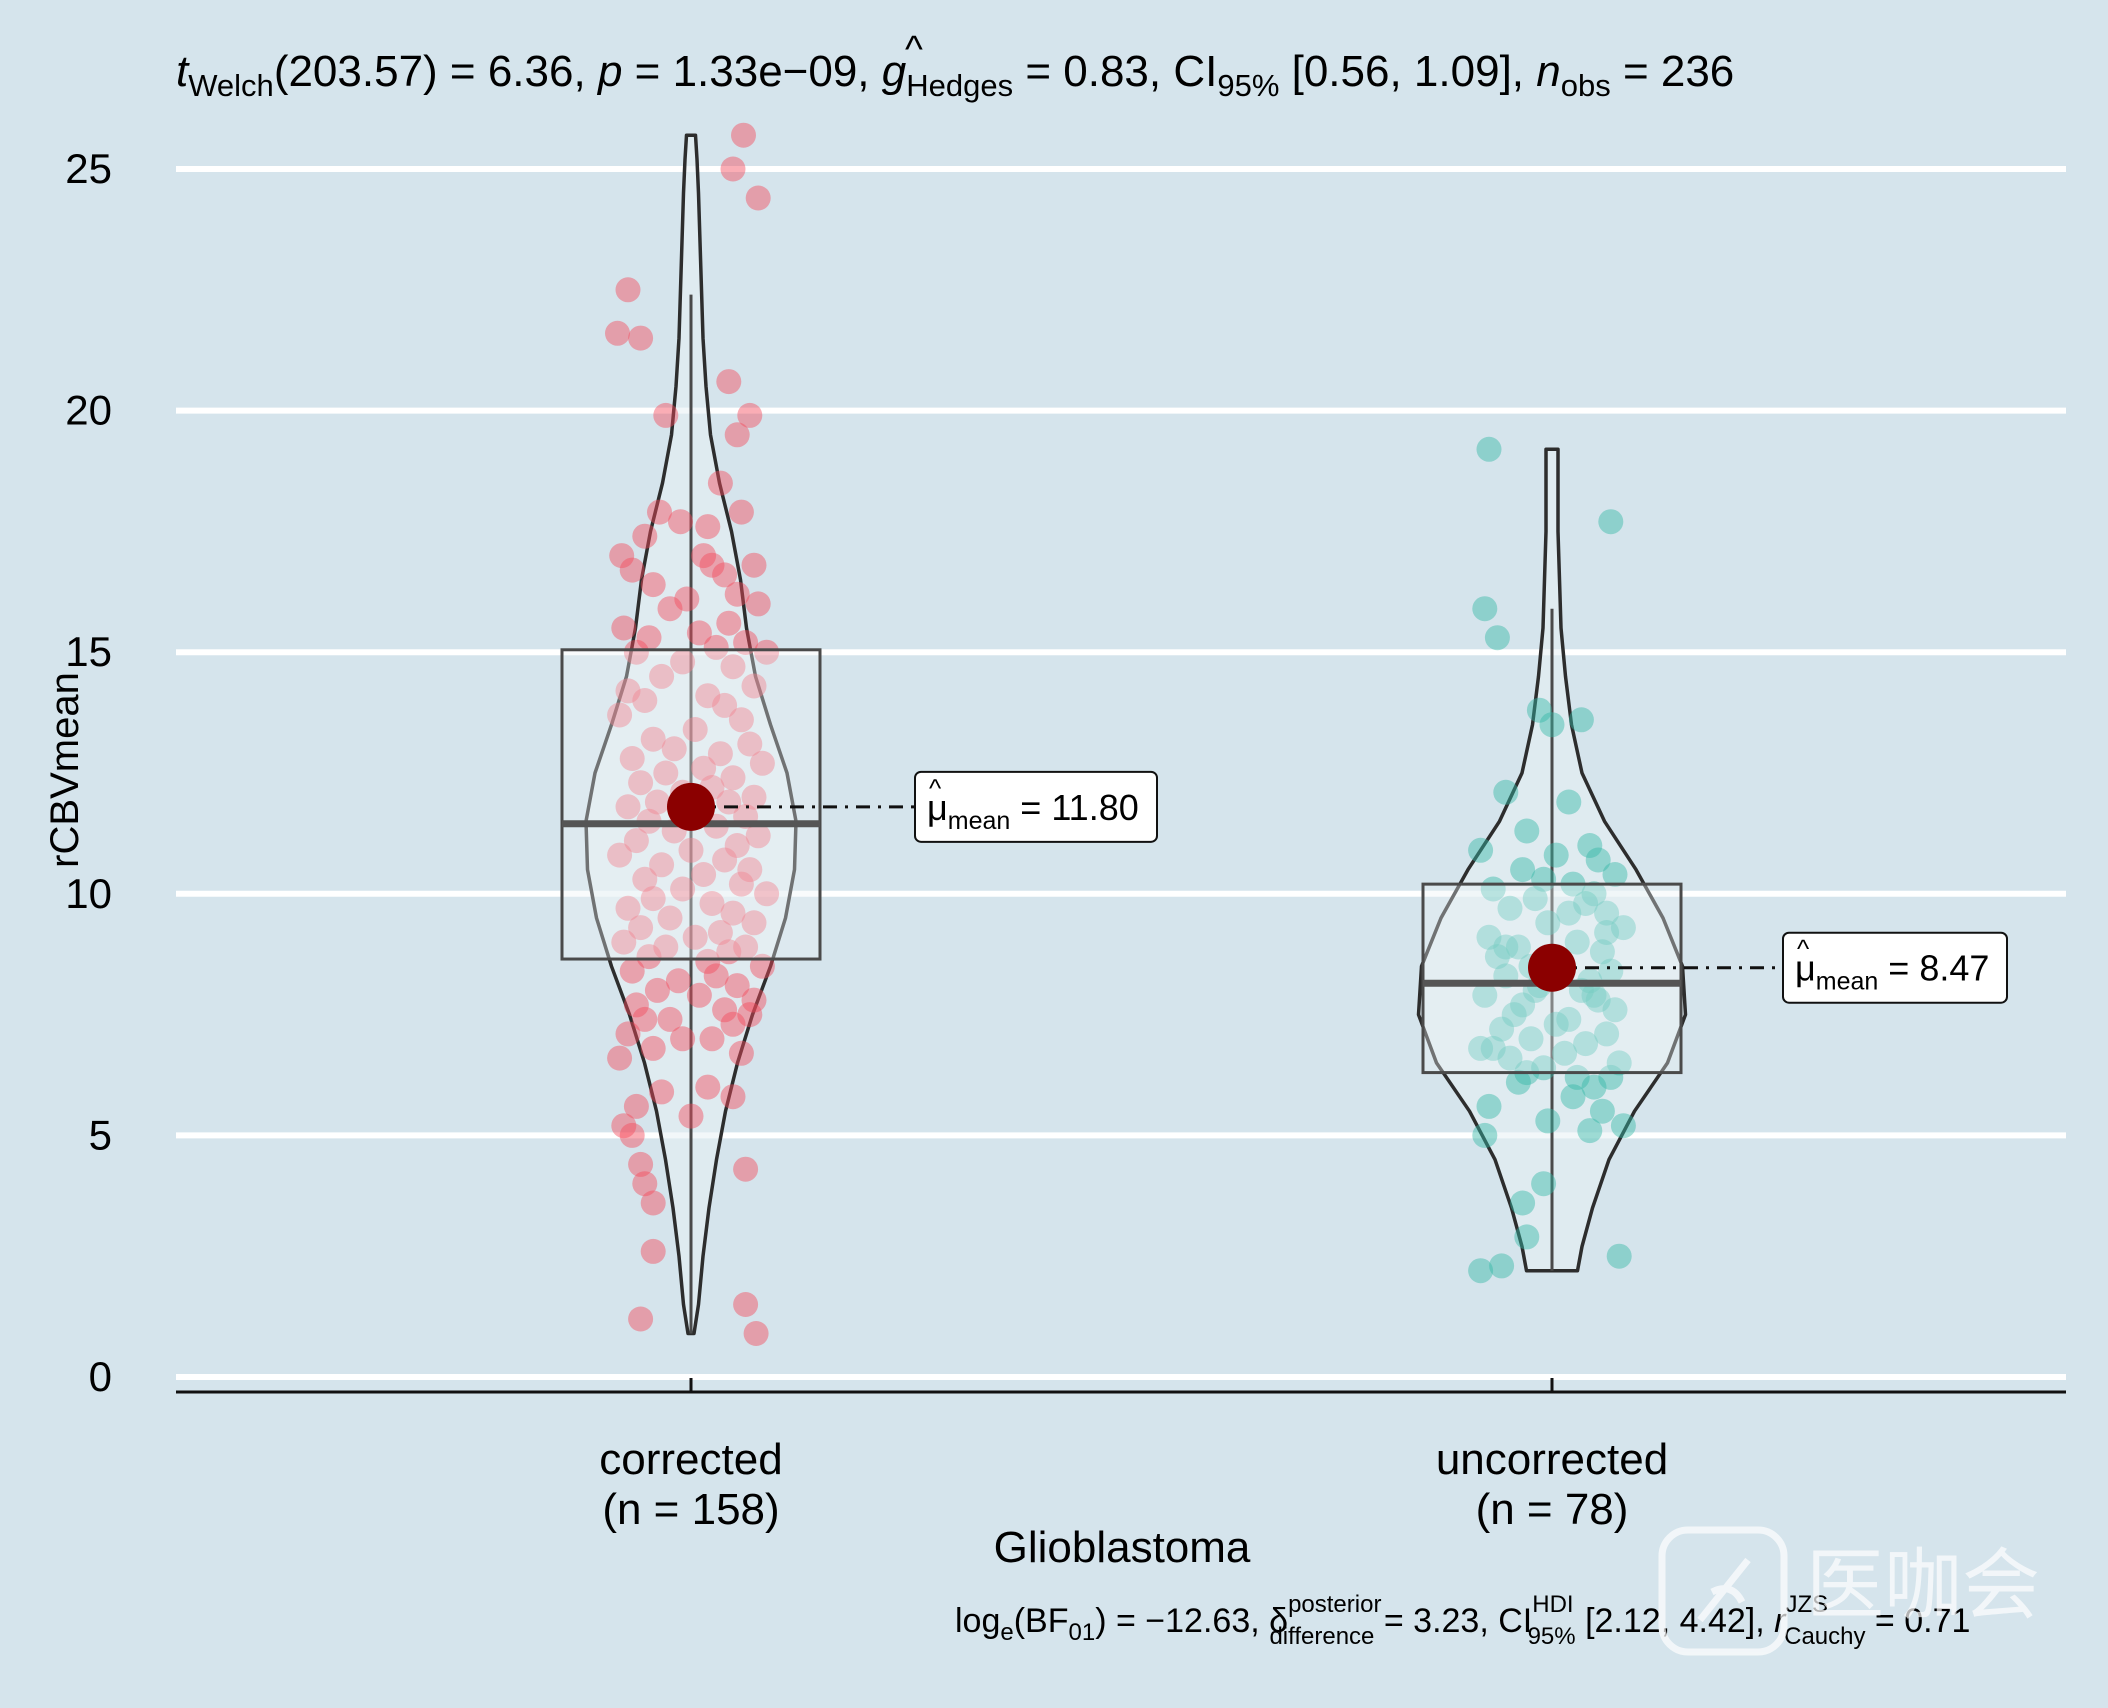  What do you see at coordinates (88, 651) in the screenshot?
I see `y-tick-label-15: 15` at bounding box center [88, 651].